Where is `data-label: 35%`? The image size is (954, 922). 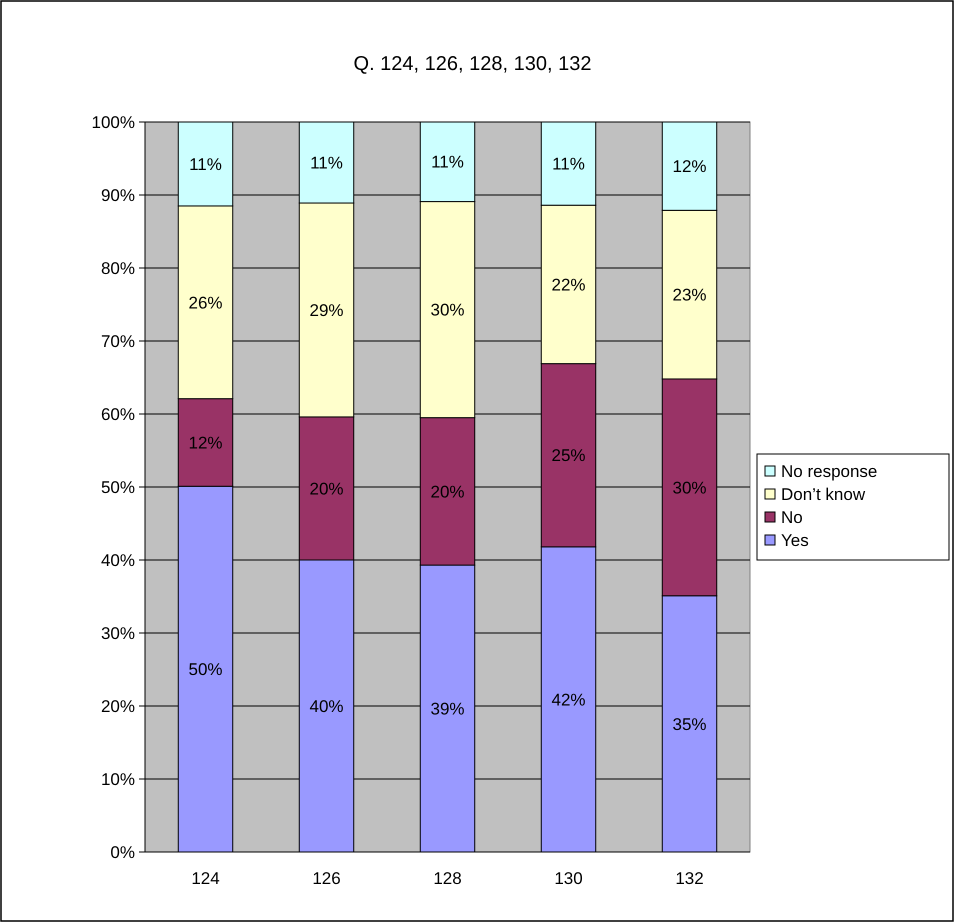 data-label: 35% is located at coordinates (689, 724).